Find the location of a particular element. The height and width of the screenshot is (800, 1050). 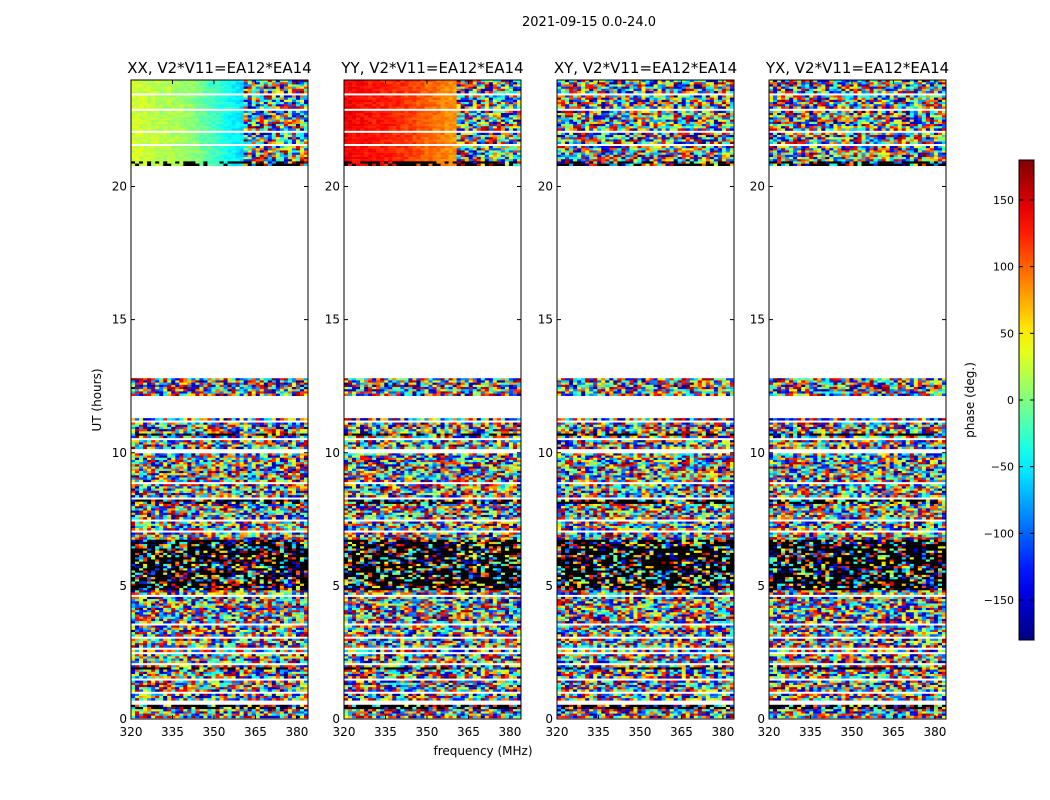

colorbar-tick-label: 0 is located at coordinates (1010, 400).